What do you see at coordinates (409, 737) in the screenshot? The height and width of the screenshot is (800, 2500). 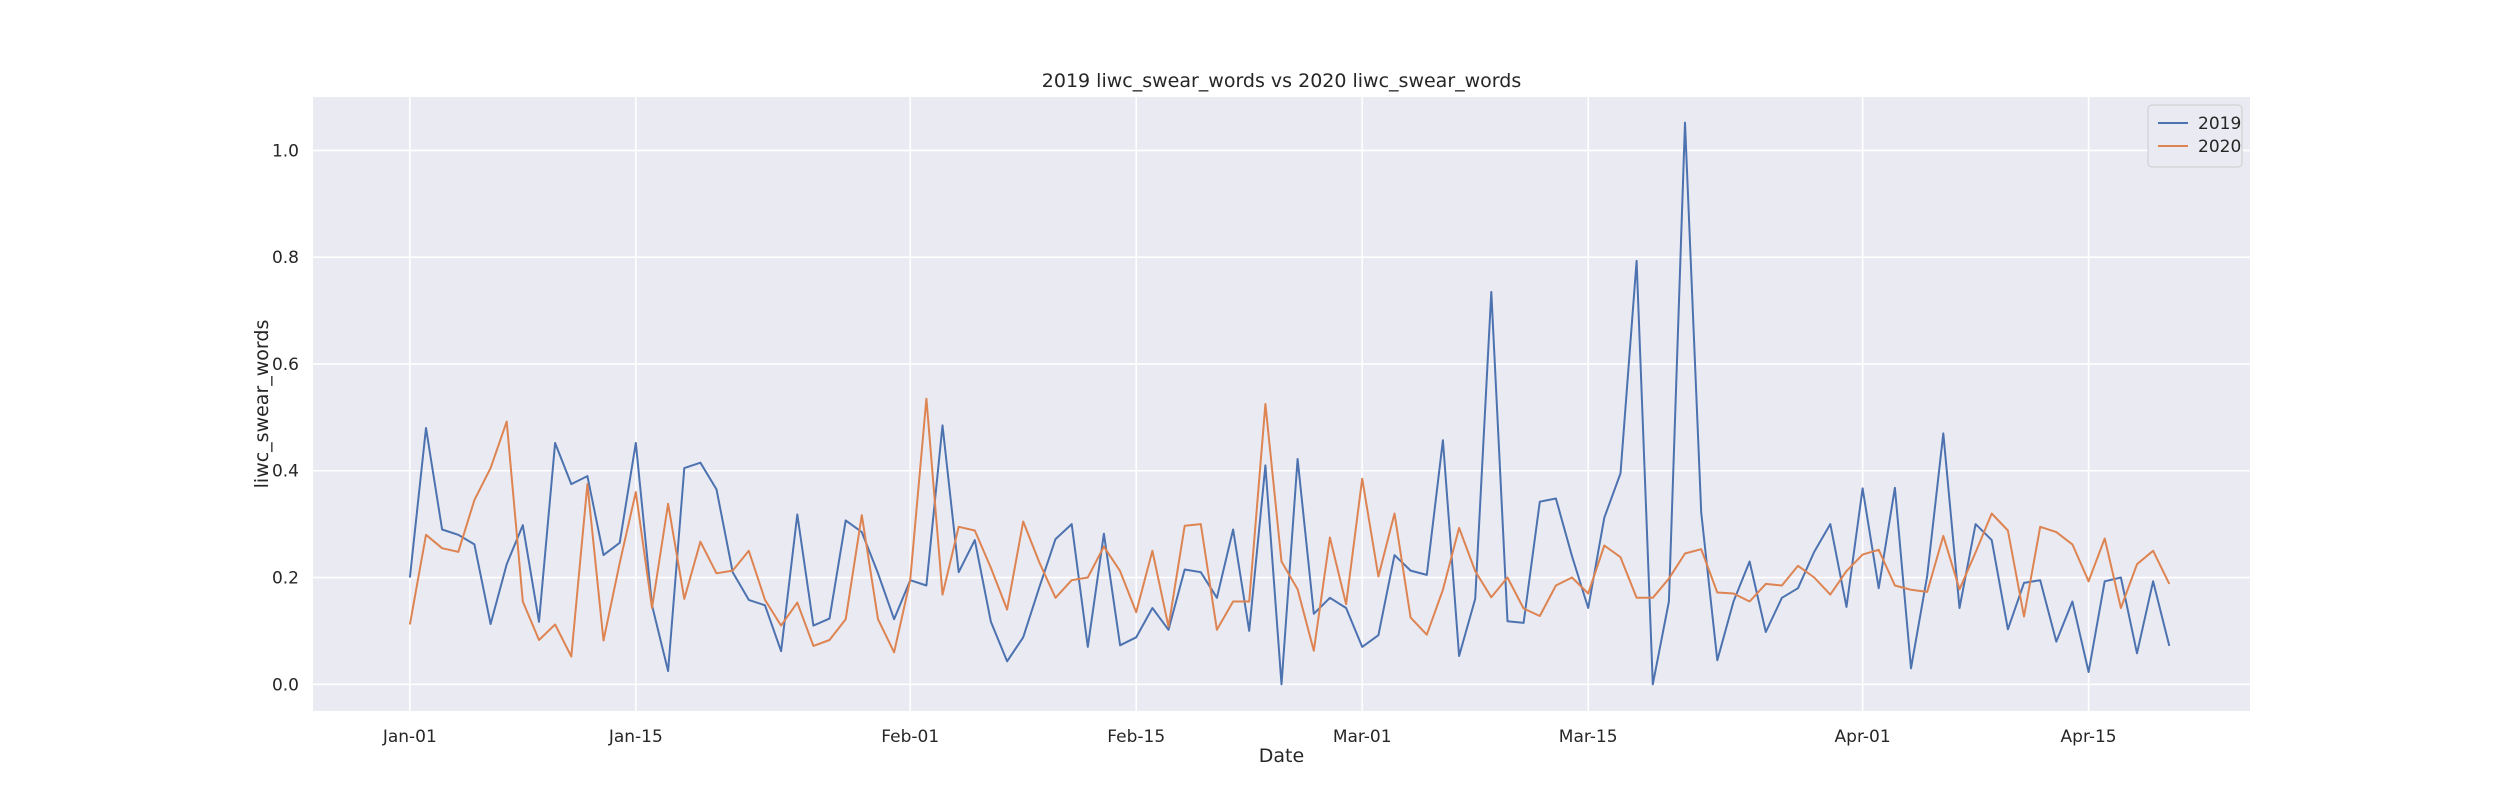 I see `x-tick-label: Jan-01` at bounding box center [409, 737].